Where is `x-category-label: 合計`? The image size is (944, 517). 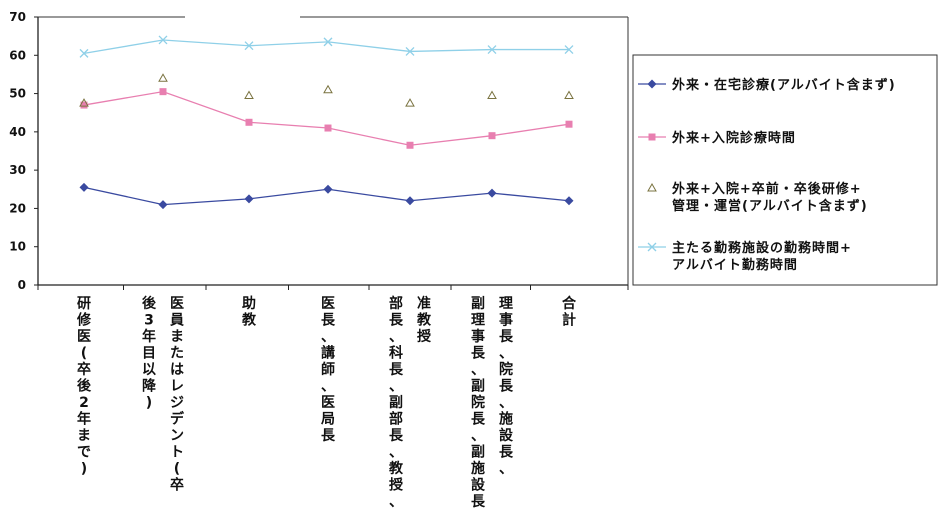 x-category-label: 合計 is located at coordinates (569, 312).